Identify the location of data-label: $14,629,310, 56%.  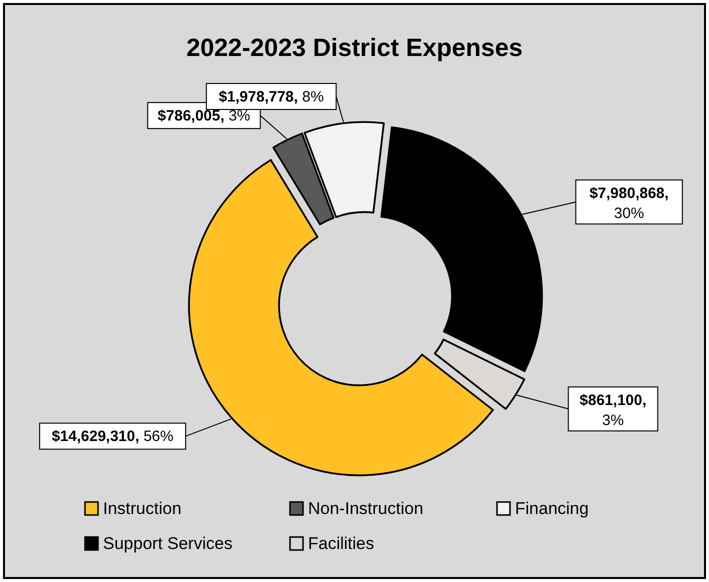
(113, 437).